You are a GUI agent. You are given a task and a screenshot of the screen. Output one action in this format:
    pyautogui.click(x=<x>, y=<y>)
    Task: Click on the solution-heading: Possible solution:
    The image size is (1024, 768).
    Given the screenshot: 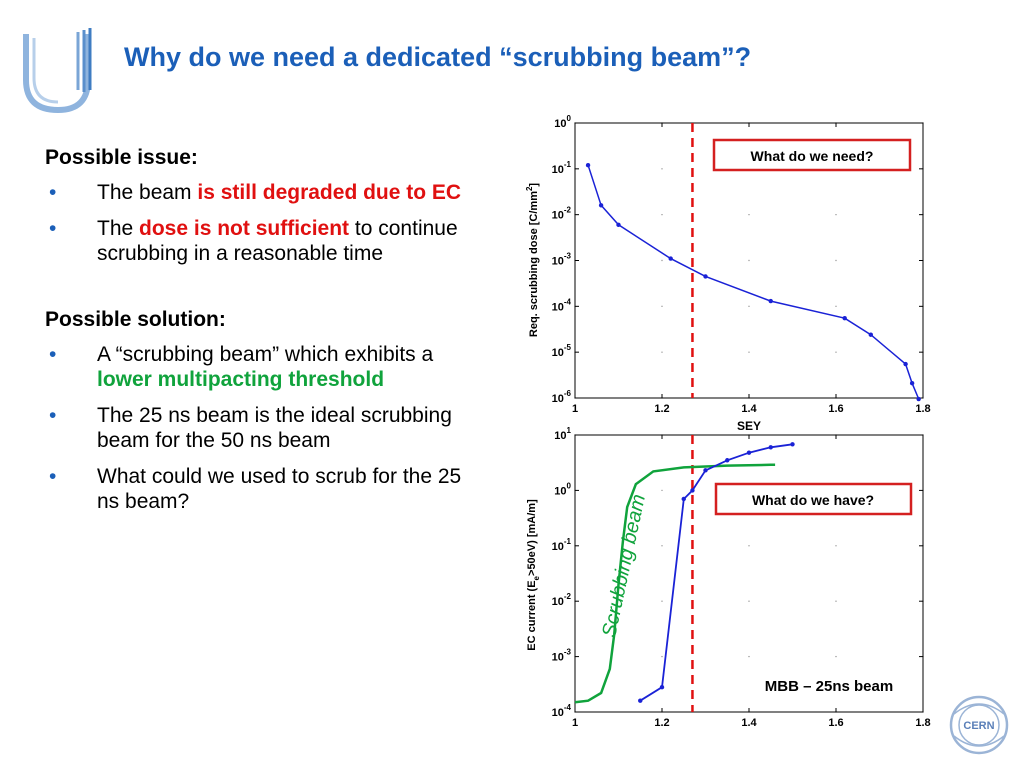 What is the action you would take?
    pyautogui.click(x=135, y=319)
    